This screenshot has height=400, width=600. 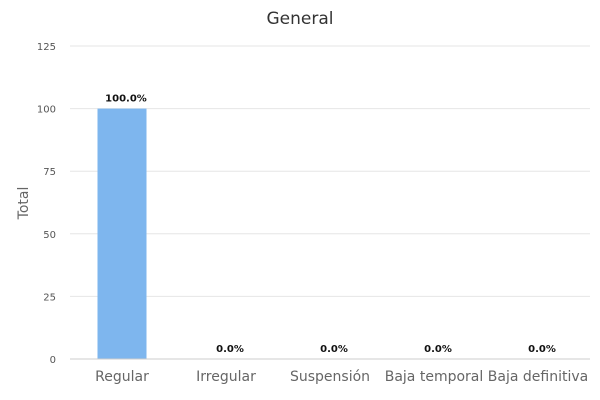 I want to click on y-tick-label: 0, so click(x=53, y=360).